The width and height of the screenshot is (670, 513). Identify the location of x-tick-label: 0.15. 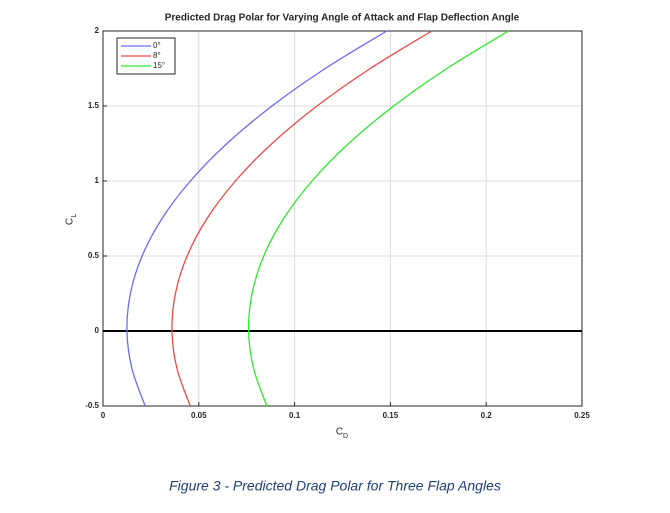
(391, 415).